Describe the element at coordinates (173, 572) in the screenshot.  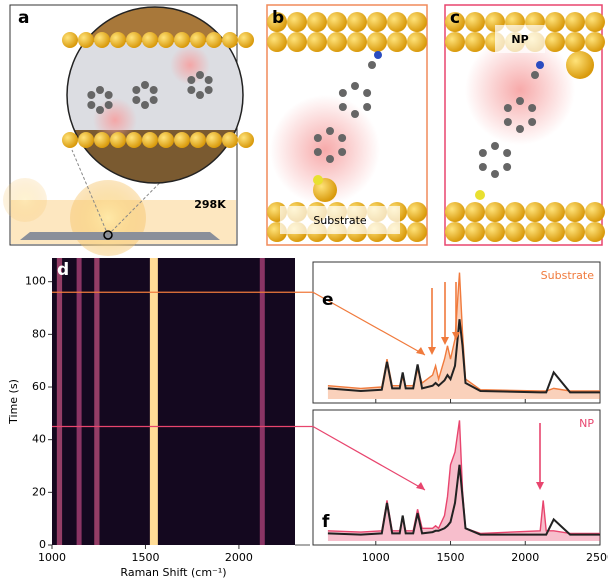
I see `x-axis-label: Raman Shift (cm⁻¹)` at that location.